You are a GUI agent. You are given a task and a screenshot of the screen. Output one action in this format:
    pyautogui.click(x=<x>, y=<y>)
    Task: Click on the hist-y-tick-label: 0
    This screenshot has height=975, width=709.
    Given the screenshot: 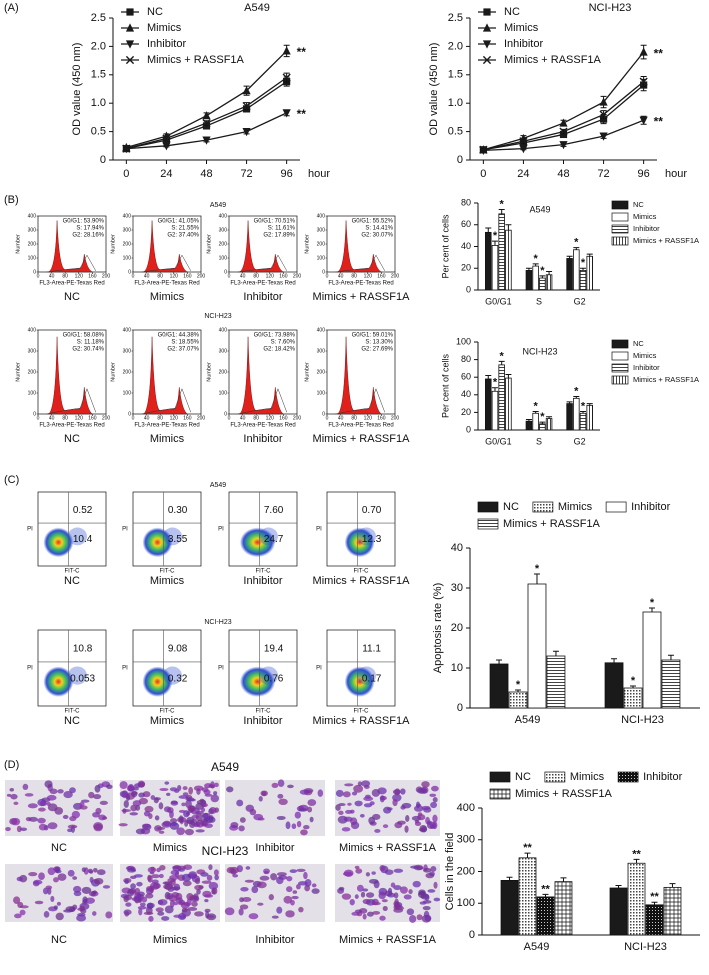 What is the action you would take?
    pyautogui.click(x=225, y=272)
    